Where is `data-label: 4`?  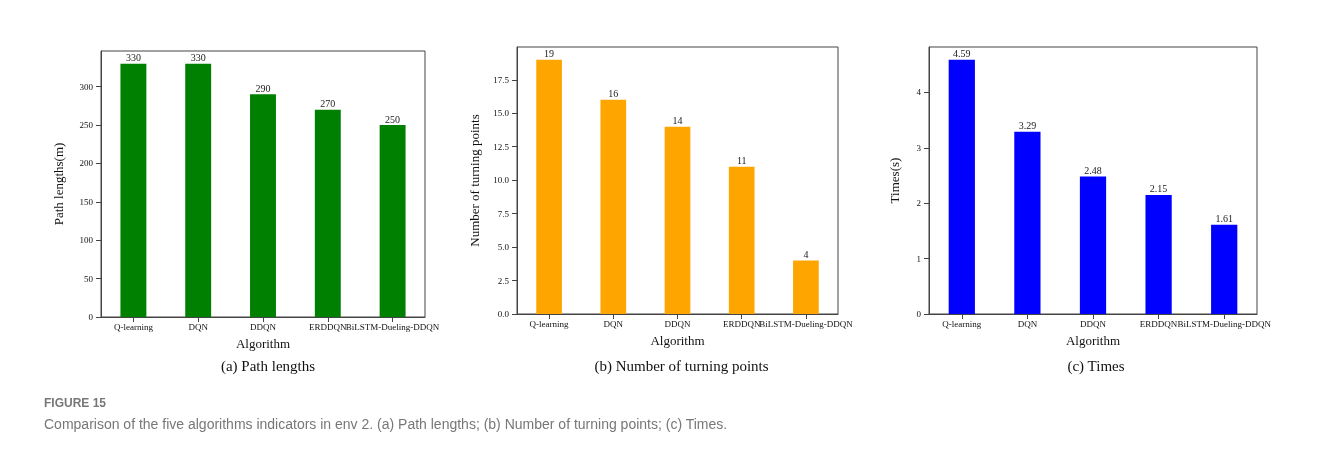
data-label: 4 is located at coordinates (806, 254).